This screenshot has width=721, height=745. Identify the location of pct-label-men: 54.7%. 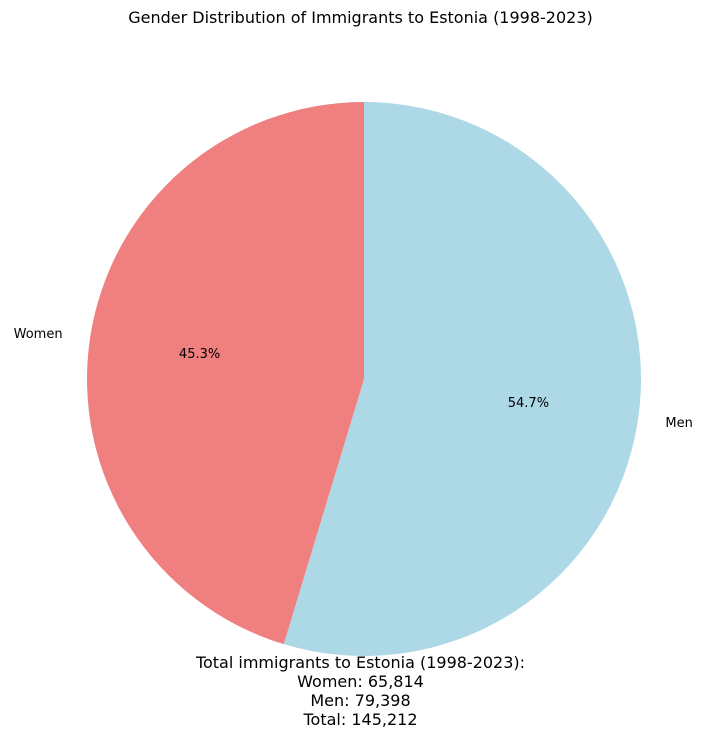
(528, 403).